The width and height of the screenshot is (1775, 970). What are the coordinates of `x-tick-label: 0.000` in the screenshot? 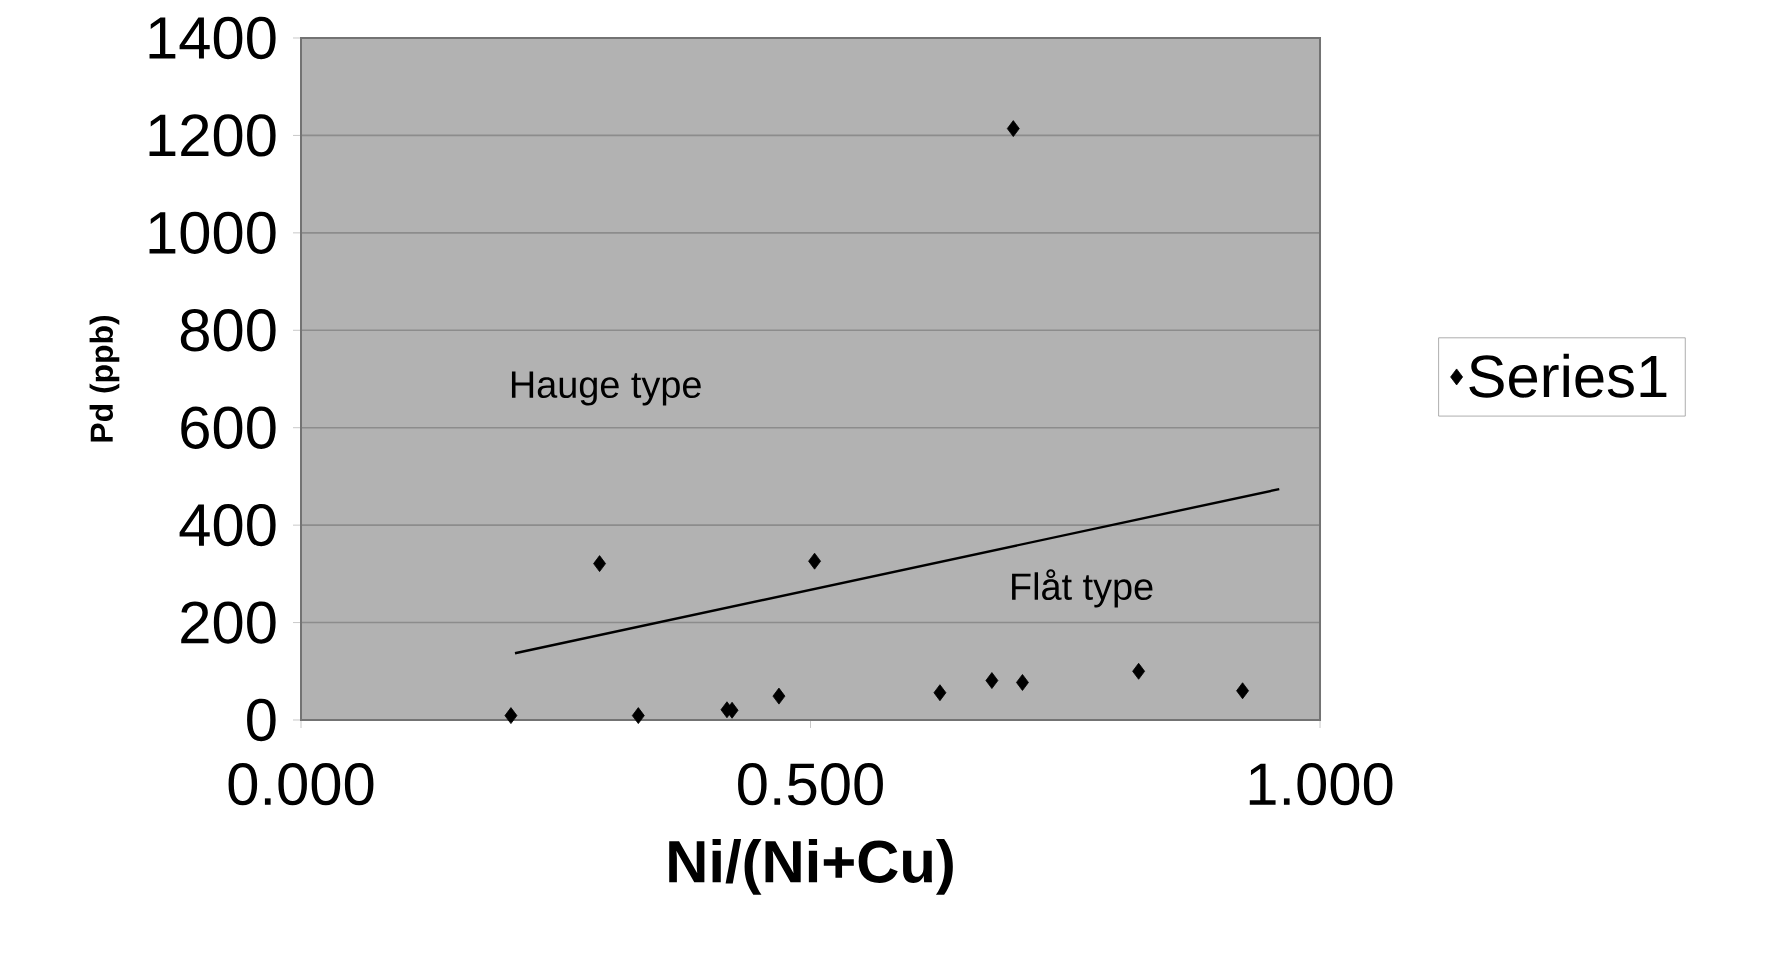 It's located at (301, 784).